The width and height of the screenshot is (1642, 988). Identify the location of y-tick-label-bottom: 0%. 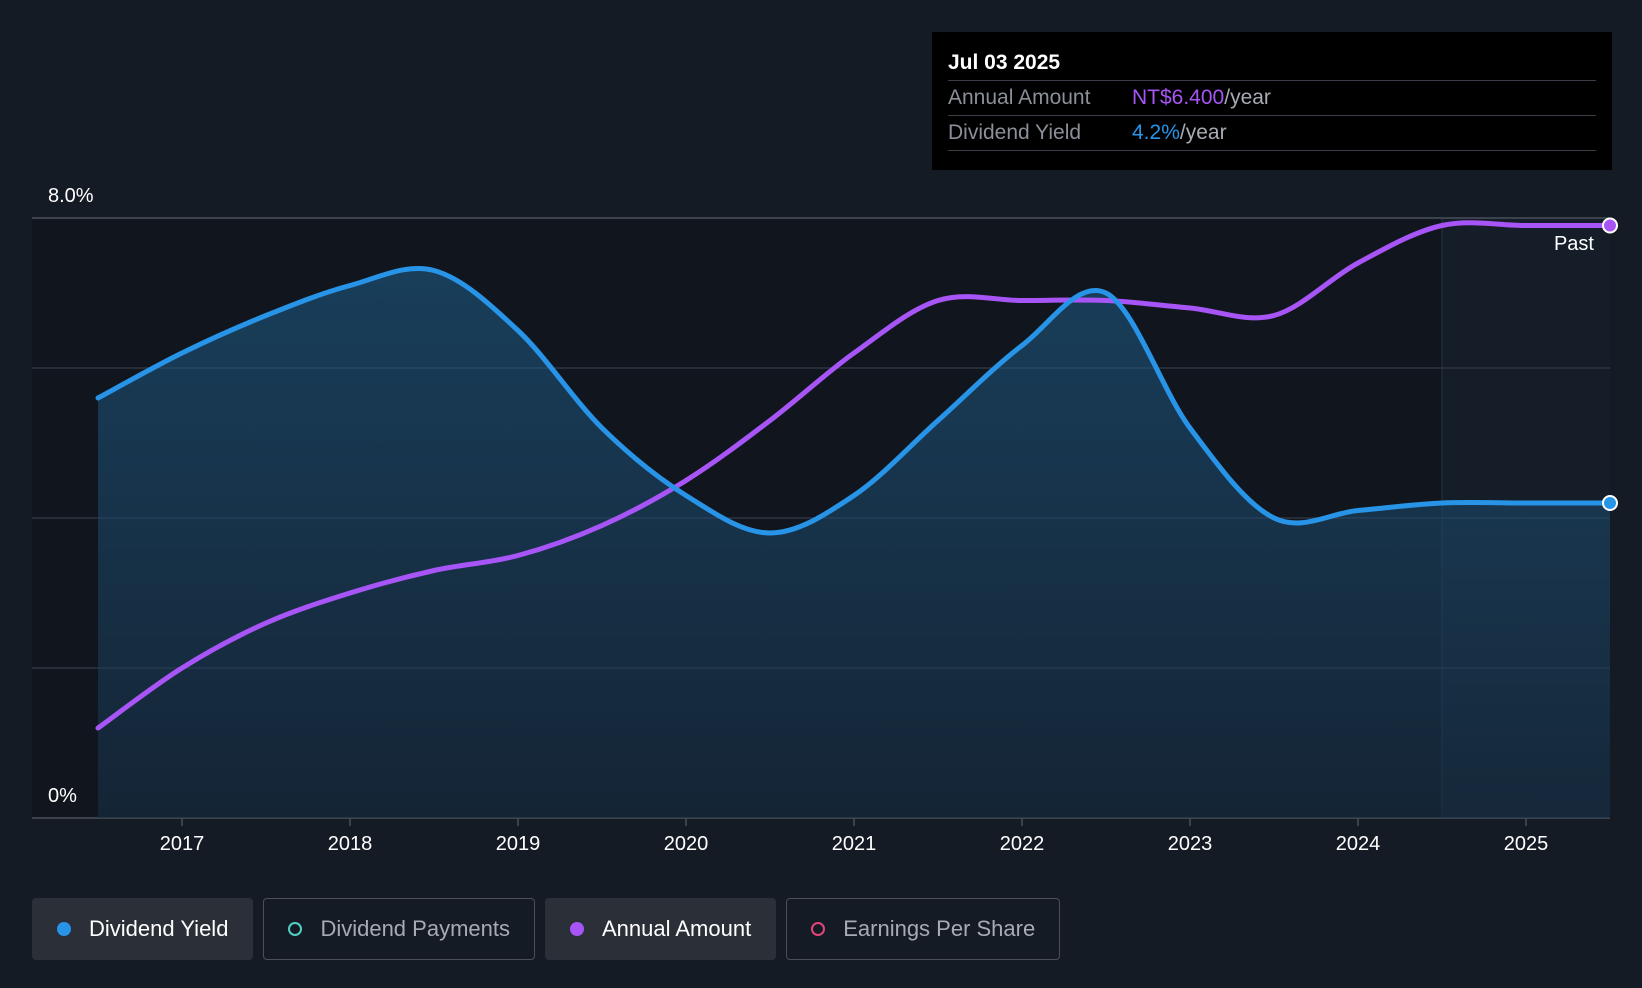
(62, 796).